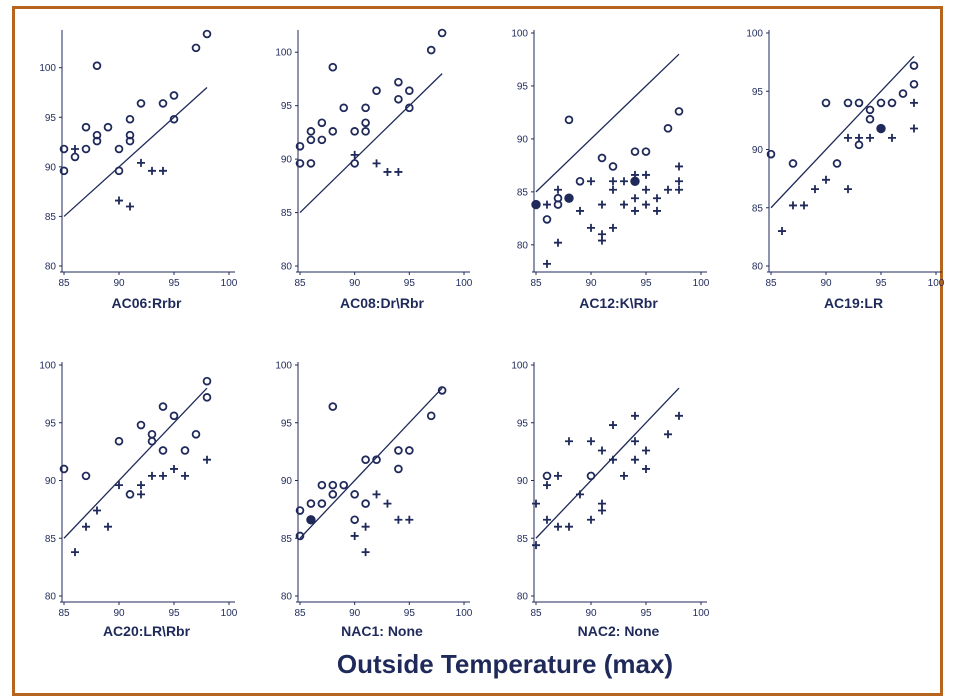  What do you see at coordinates (146, 303) in the screenshot?
I see `panel-title: AC06:Rrbr` at bounding box center [146, 303].